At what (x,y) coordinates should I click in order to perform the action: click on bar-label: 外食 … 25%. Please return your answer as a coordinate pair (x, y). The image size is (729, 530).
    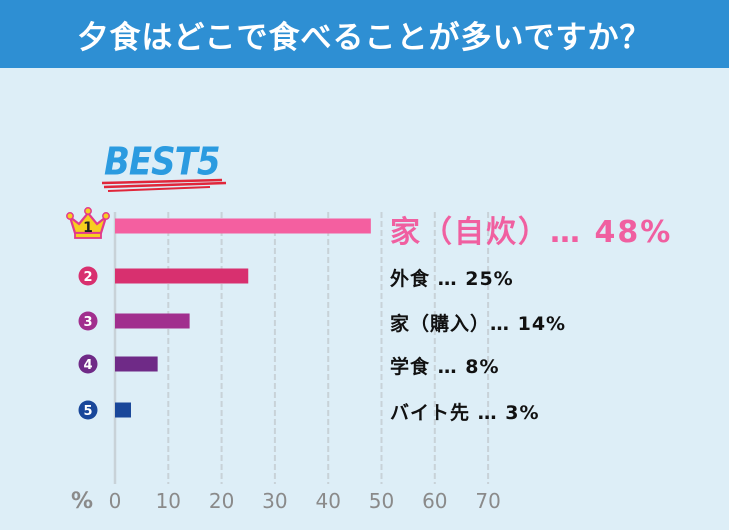
    Looking at the image, I should click on (452, 279).